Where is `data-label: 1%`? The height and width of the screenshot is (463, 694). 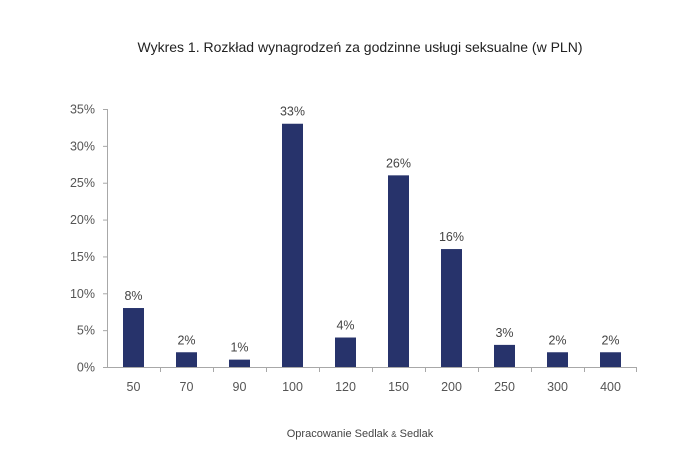
data-label: 1% is located at coordinates (239, 348).